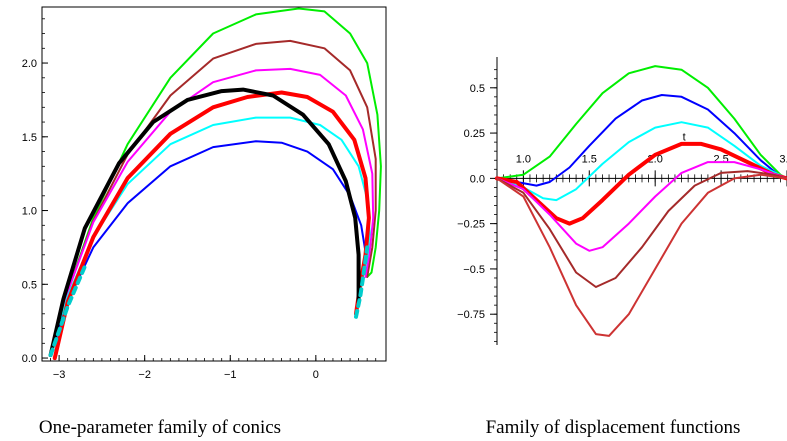 The width and height of the screenshot is (787, 441). What do you see at coordinates (471, 225) in the screenshot?
I see `y-tick-label: −0.25` at bounding box center [471, 225].